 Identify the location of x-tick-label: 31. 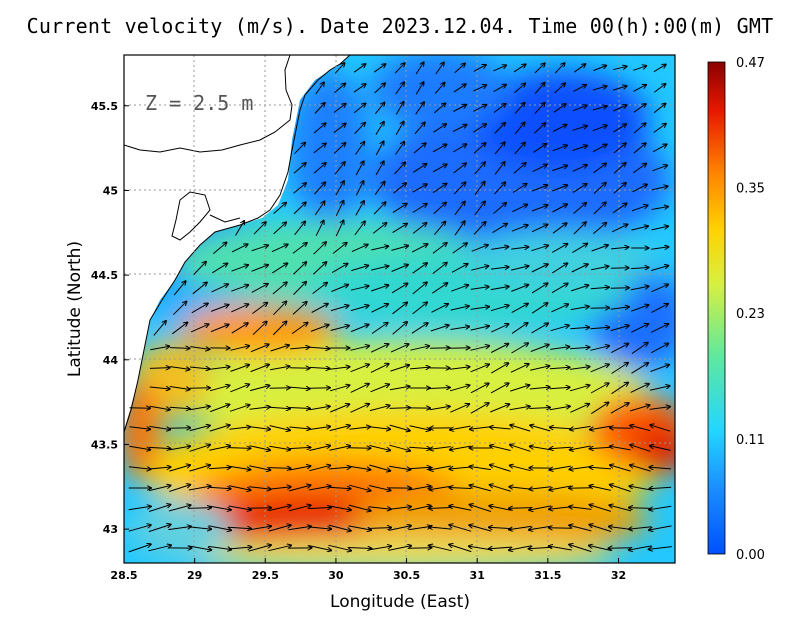
(477, 575).